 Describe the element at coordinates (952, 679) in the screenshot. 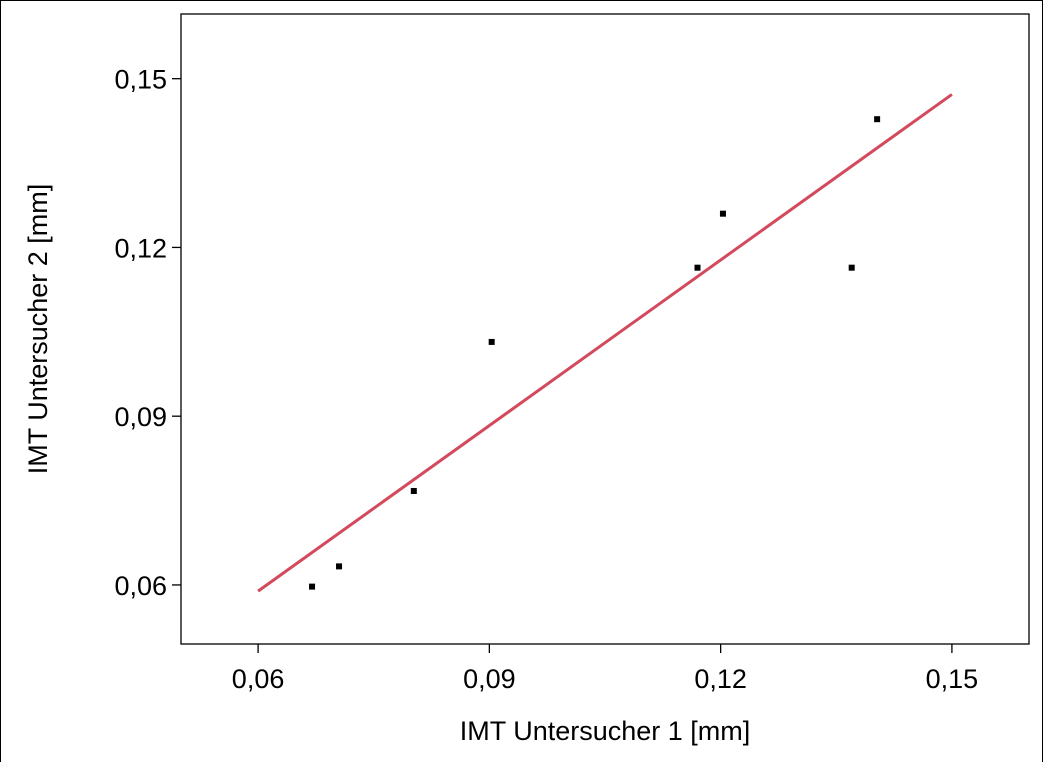

I see `x-tick-label: 0,15` at that location.